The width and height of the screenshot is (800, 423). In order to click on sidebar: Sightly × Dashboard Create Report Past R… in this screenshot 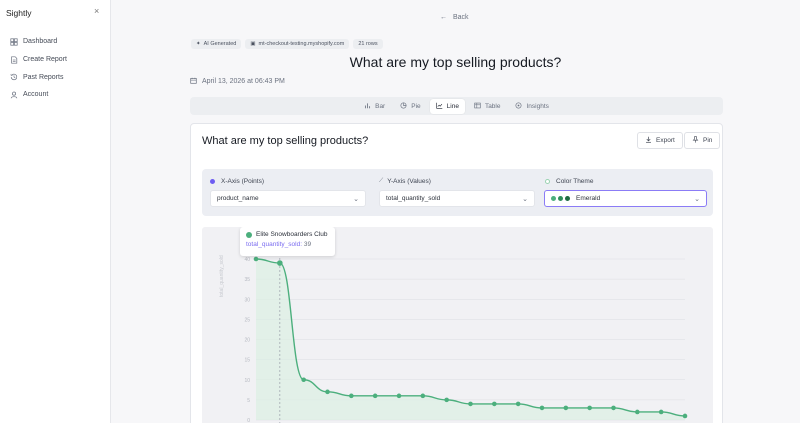, I will do `click(55, 211)`.